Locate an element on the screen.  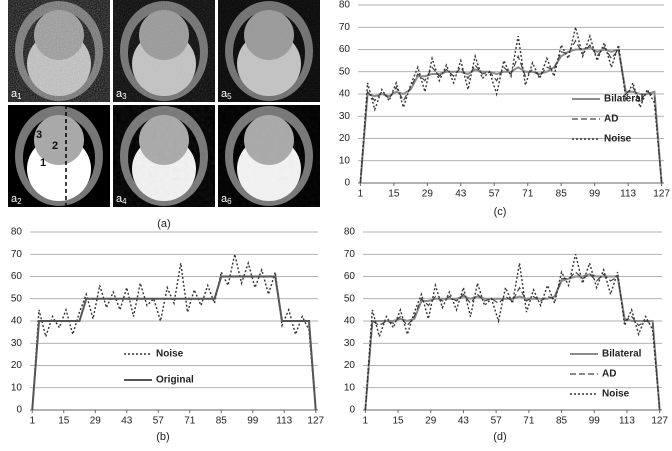
panel-label: a2 is located at coordinates (16, 199).